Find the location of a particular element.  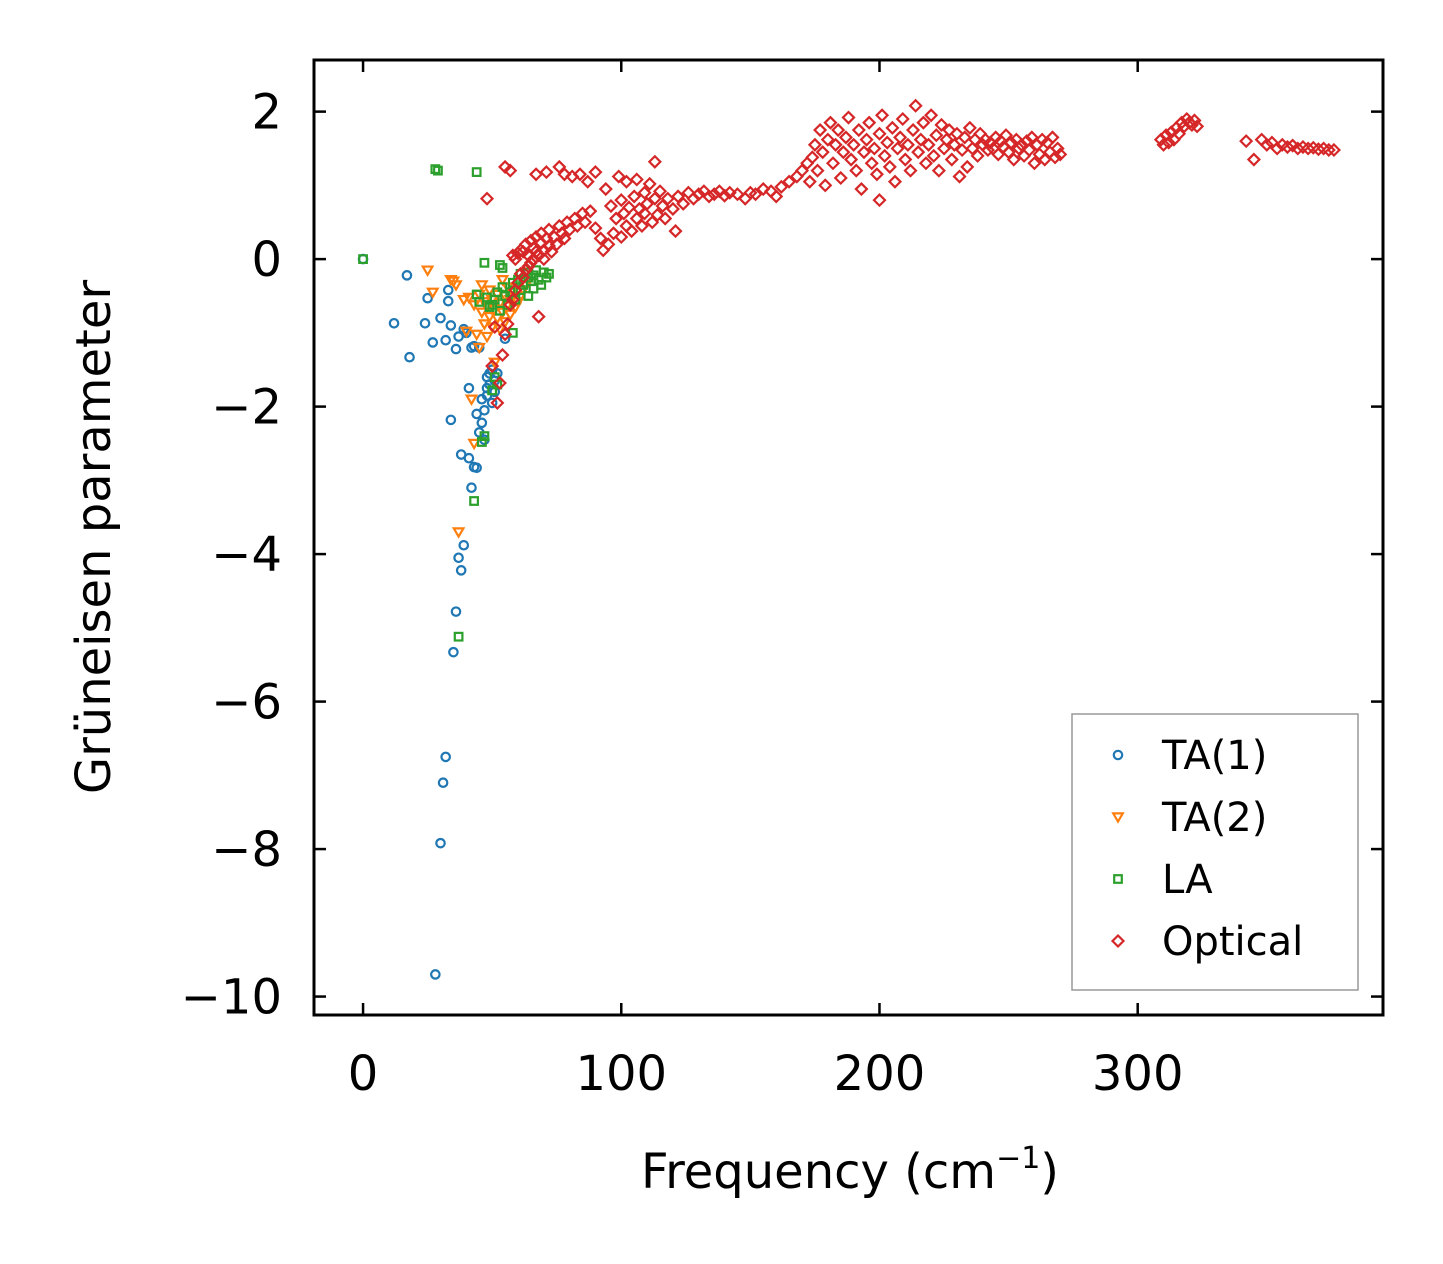

y-tick-label: 0 is located at coordinates (266, 260).